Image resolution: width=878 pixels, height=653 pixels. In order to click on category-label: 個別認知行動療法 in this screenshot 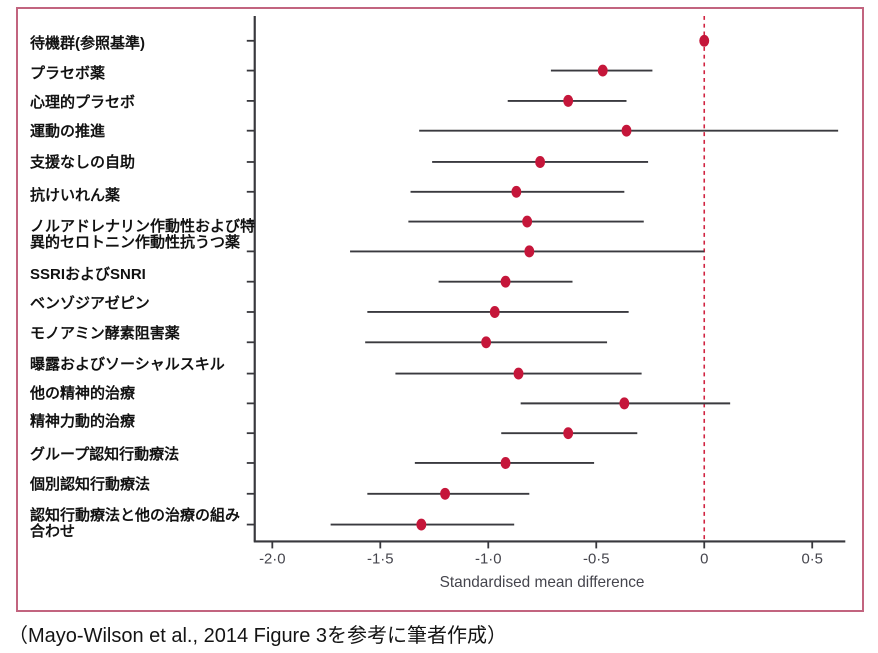, I will do `click(90, 484)`.